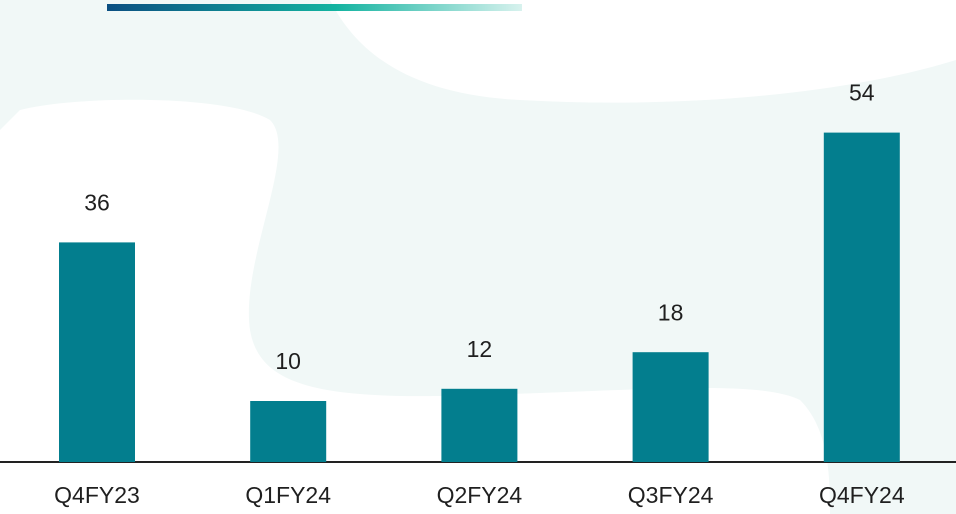 Image resolution: width=956 pixels, height=514 pixels. I want to click on value-label: 18, so click(671, 312).